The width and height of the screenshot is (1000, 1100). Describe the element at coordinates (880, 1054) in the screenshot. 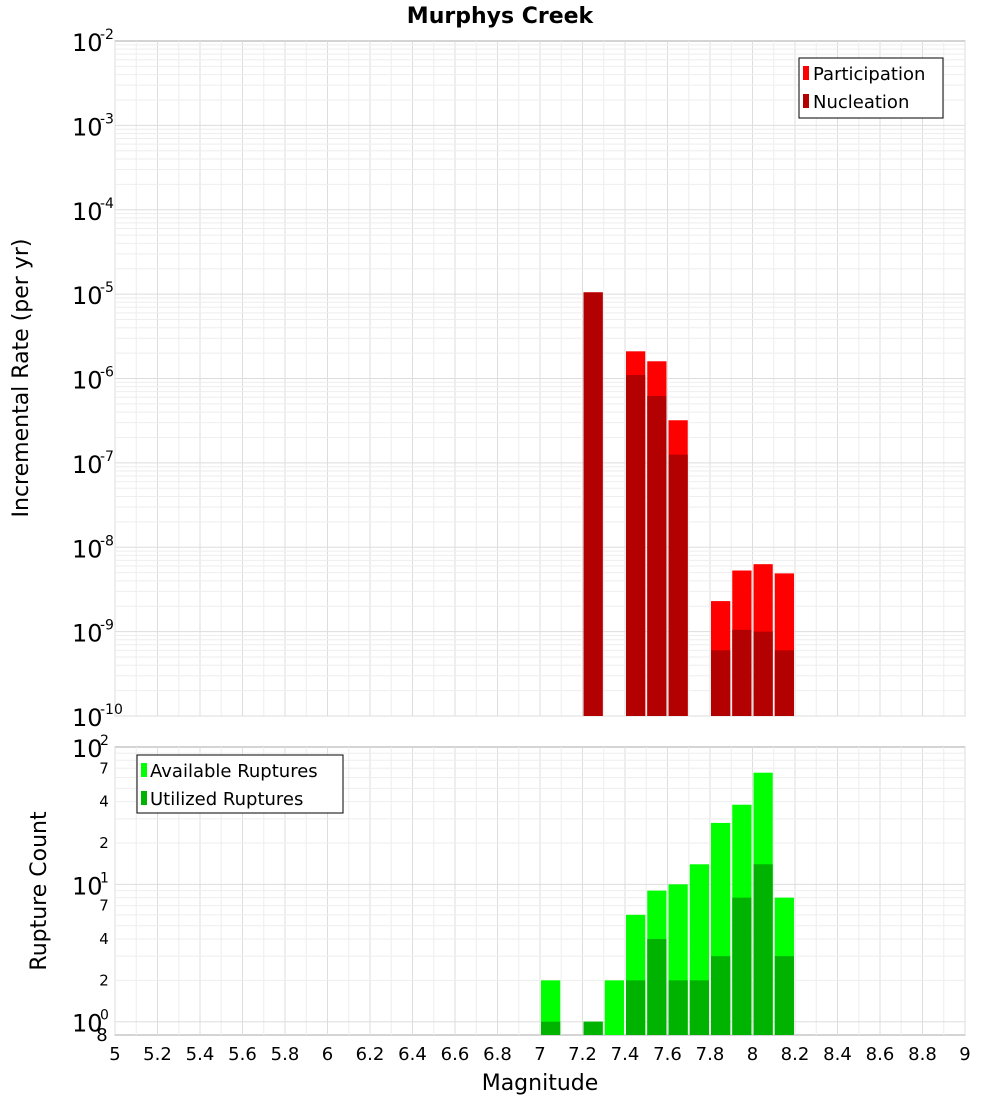

I see `x-tick-label: 8.6` at that location.